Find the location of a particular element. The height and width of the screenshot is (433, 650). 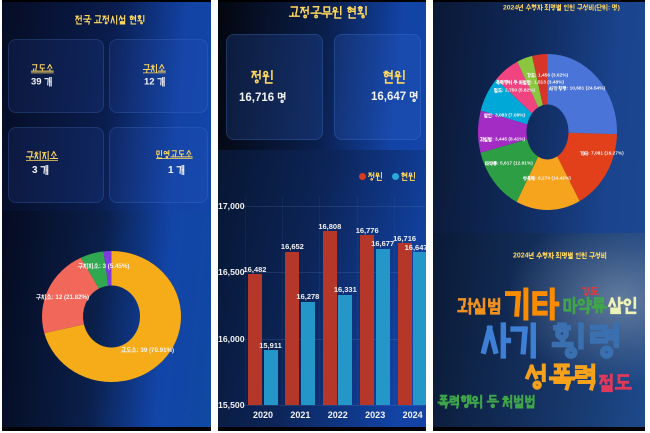

svg-text: 16,716 is located at coordinates (256, 97).